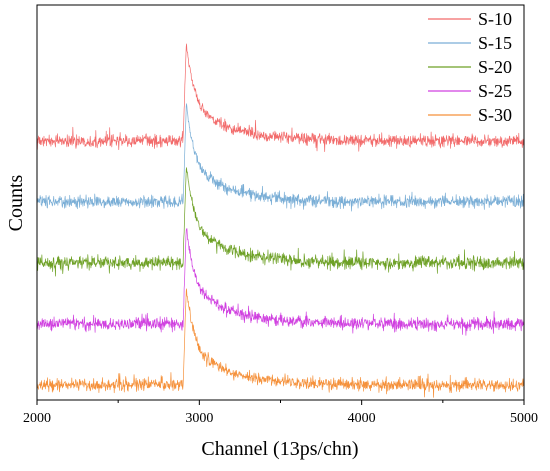 This screenshot has width=550, height=471. Describe the element at coordinates (16, 202) in the screenshot. I see `y-axis-title: Counts` at that location.